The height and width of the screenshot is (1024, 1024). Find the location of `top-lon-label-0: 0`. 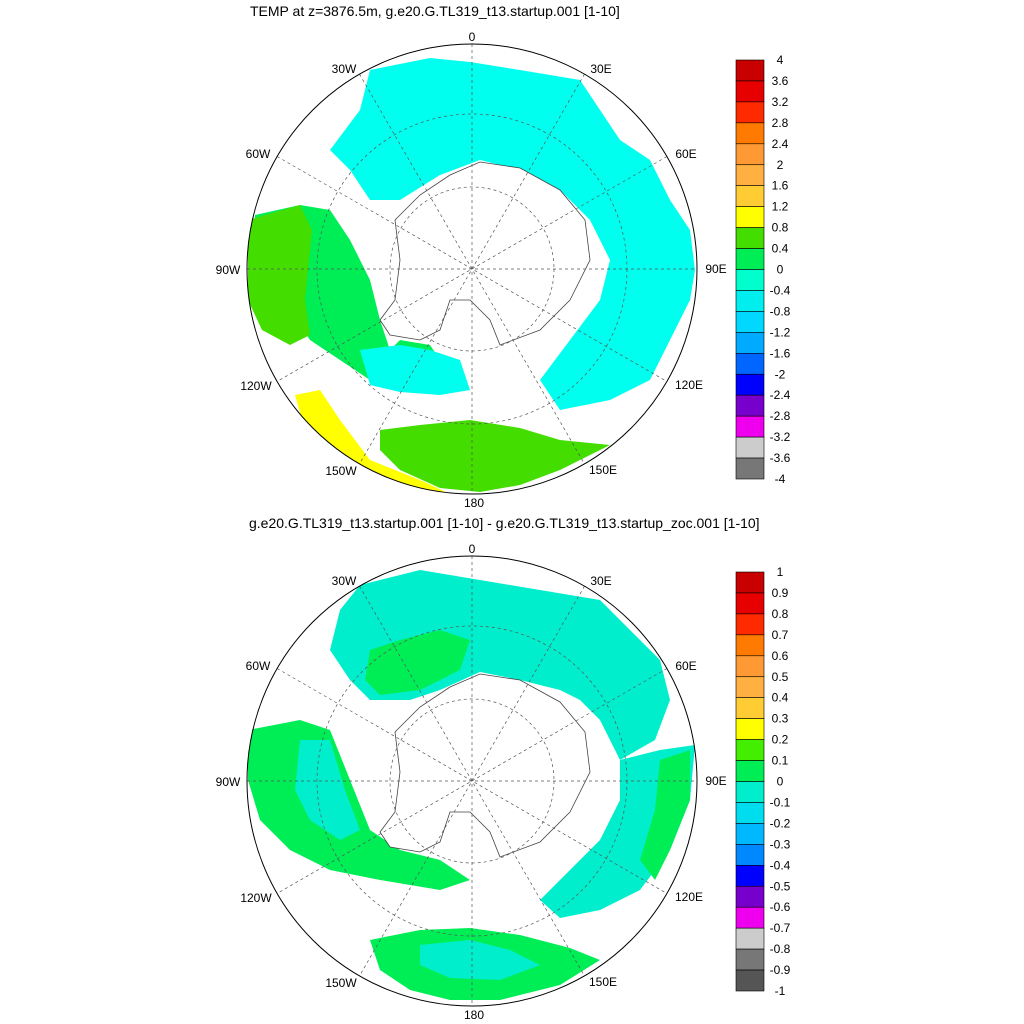

top-lon-label-0: 0 is located at coordinates (472, 37).